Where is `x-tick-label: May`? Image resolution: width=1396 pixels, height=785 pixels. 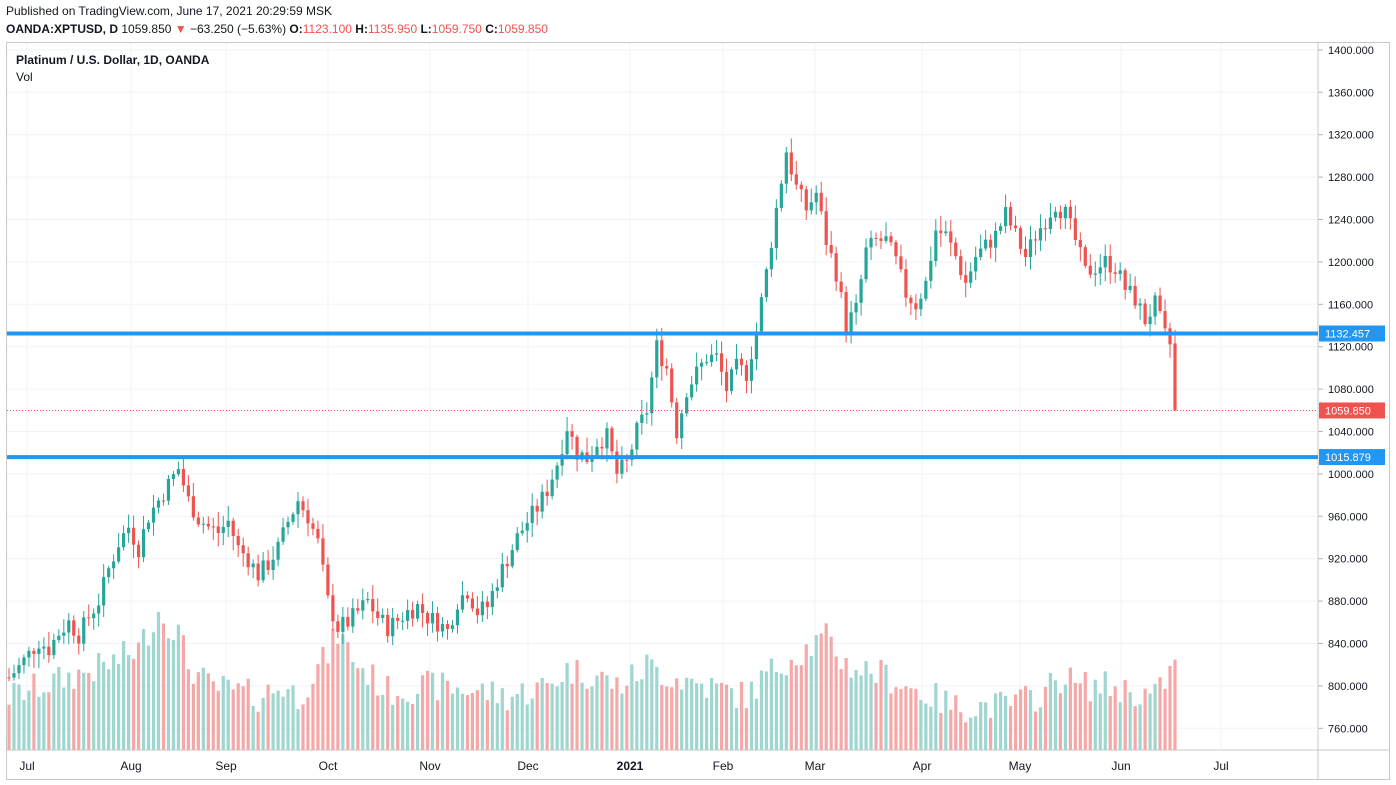 x-tick-label: May is located at coordinates (1020, 766).